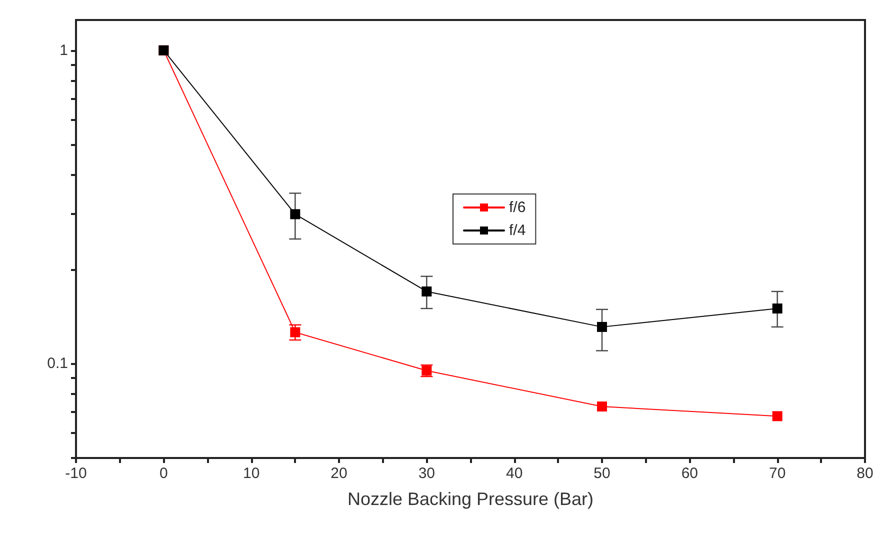 The height and width of the screenshot is (538, 889). Describe the element at coordinates (163, 473) in the screenshot. I see `x-tick-label: 0` at that location.